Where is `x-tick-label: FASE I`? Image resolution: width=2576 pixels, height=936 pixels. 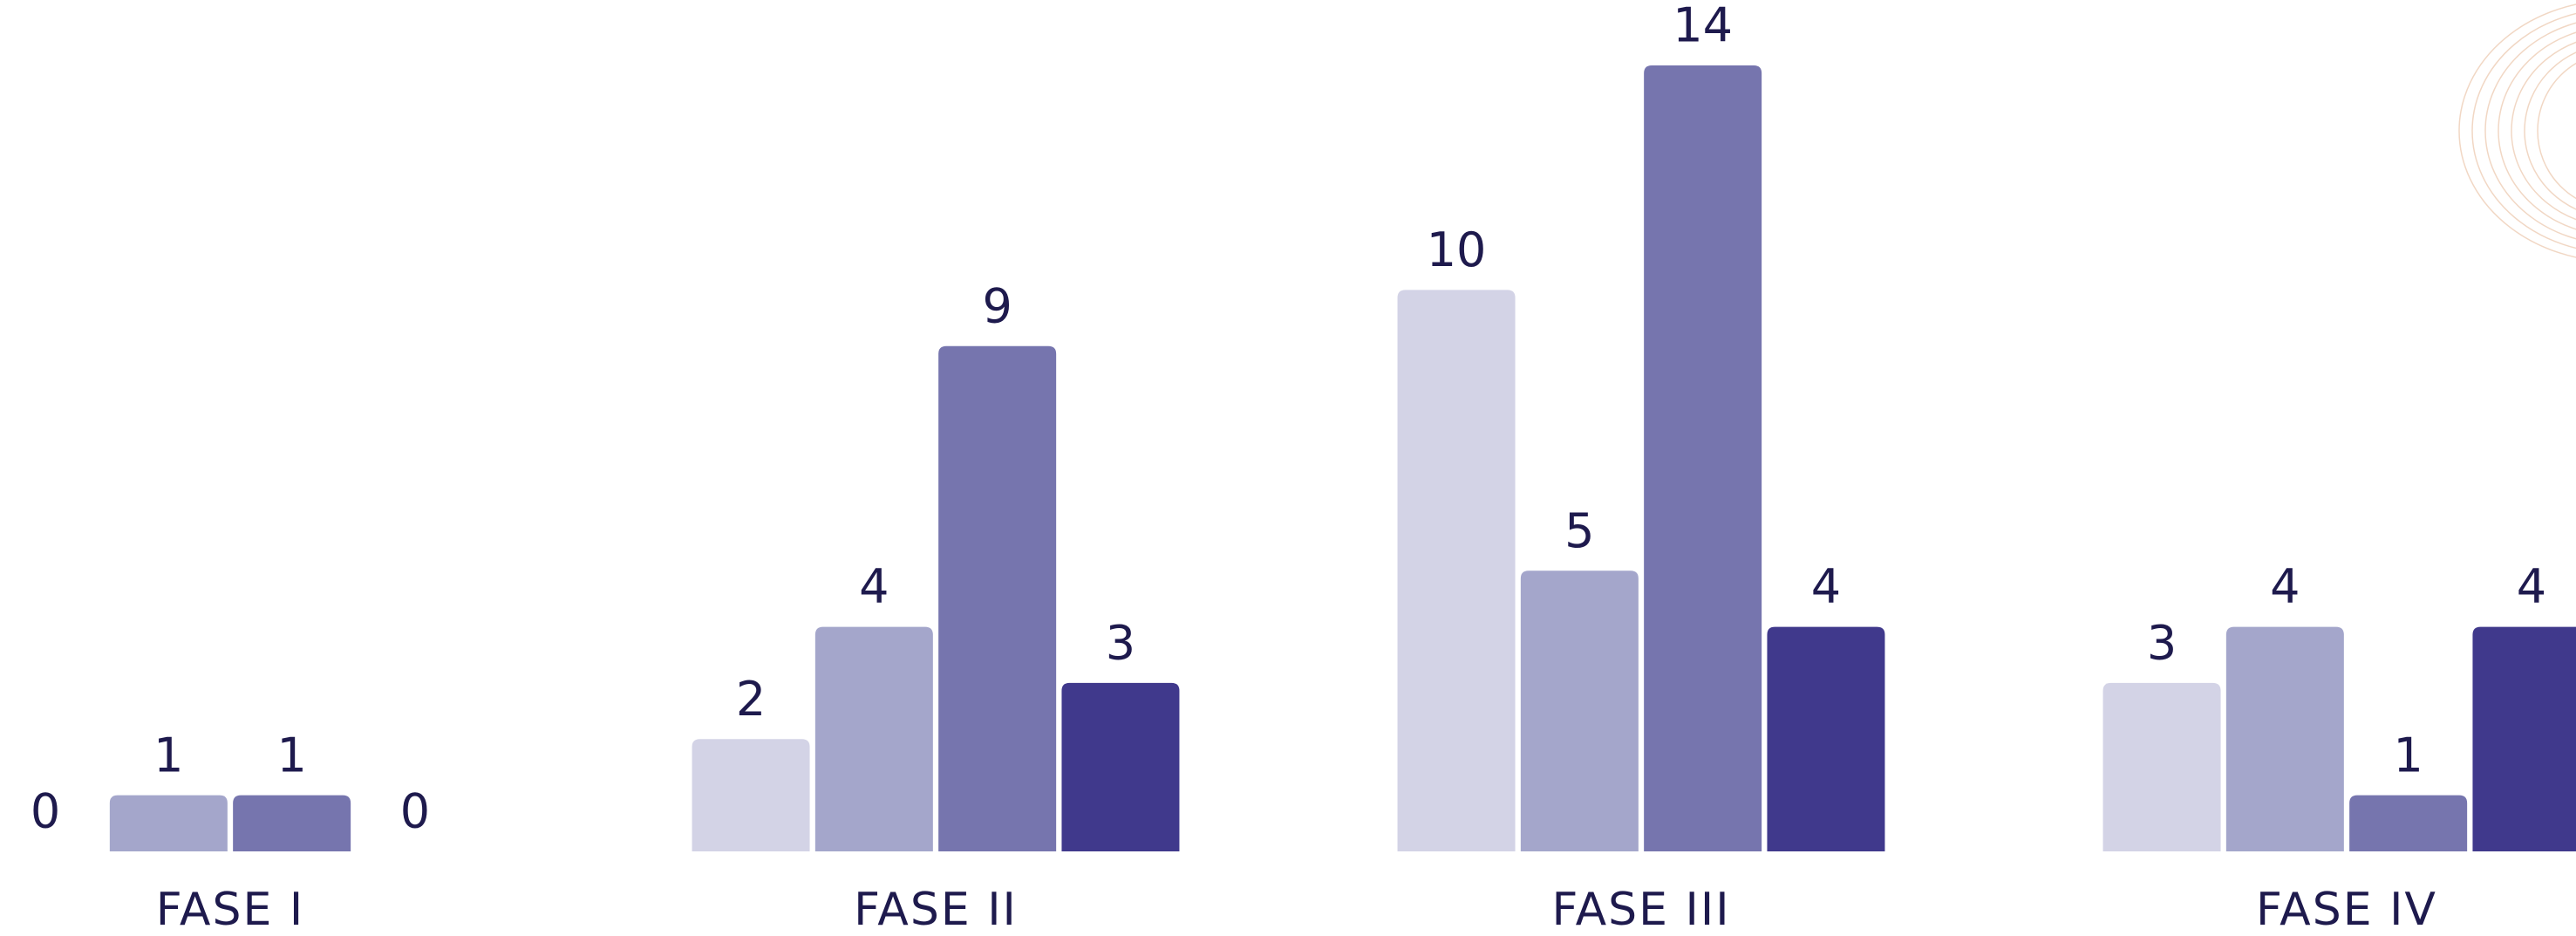 x-tick-label: FASE I is located at coordinates (230, 910).